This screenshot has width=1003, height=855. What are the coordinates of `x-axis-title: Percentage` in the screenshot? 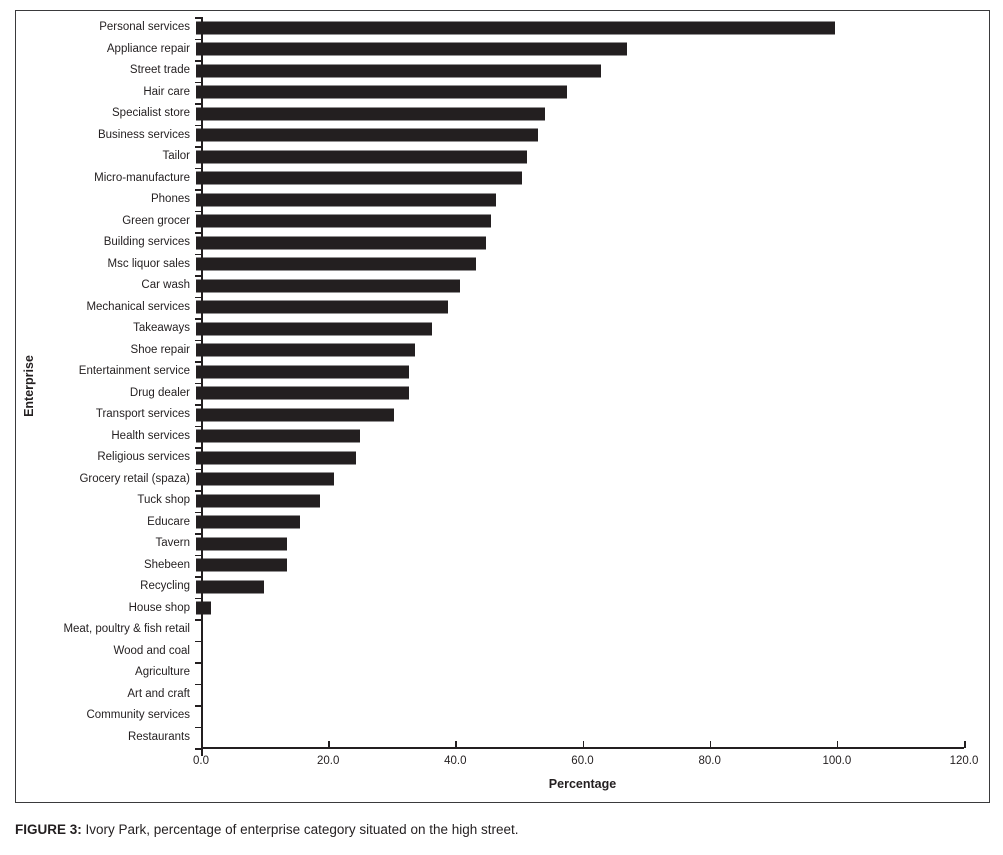 It's located at (582, 784).